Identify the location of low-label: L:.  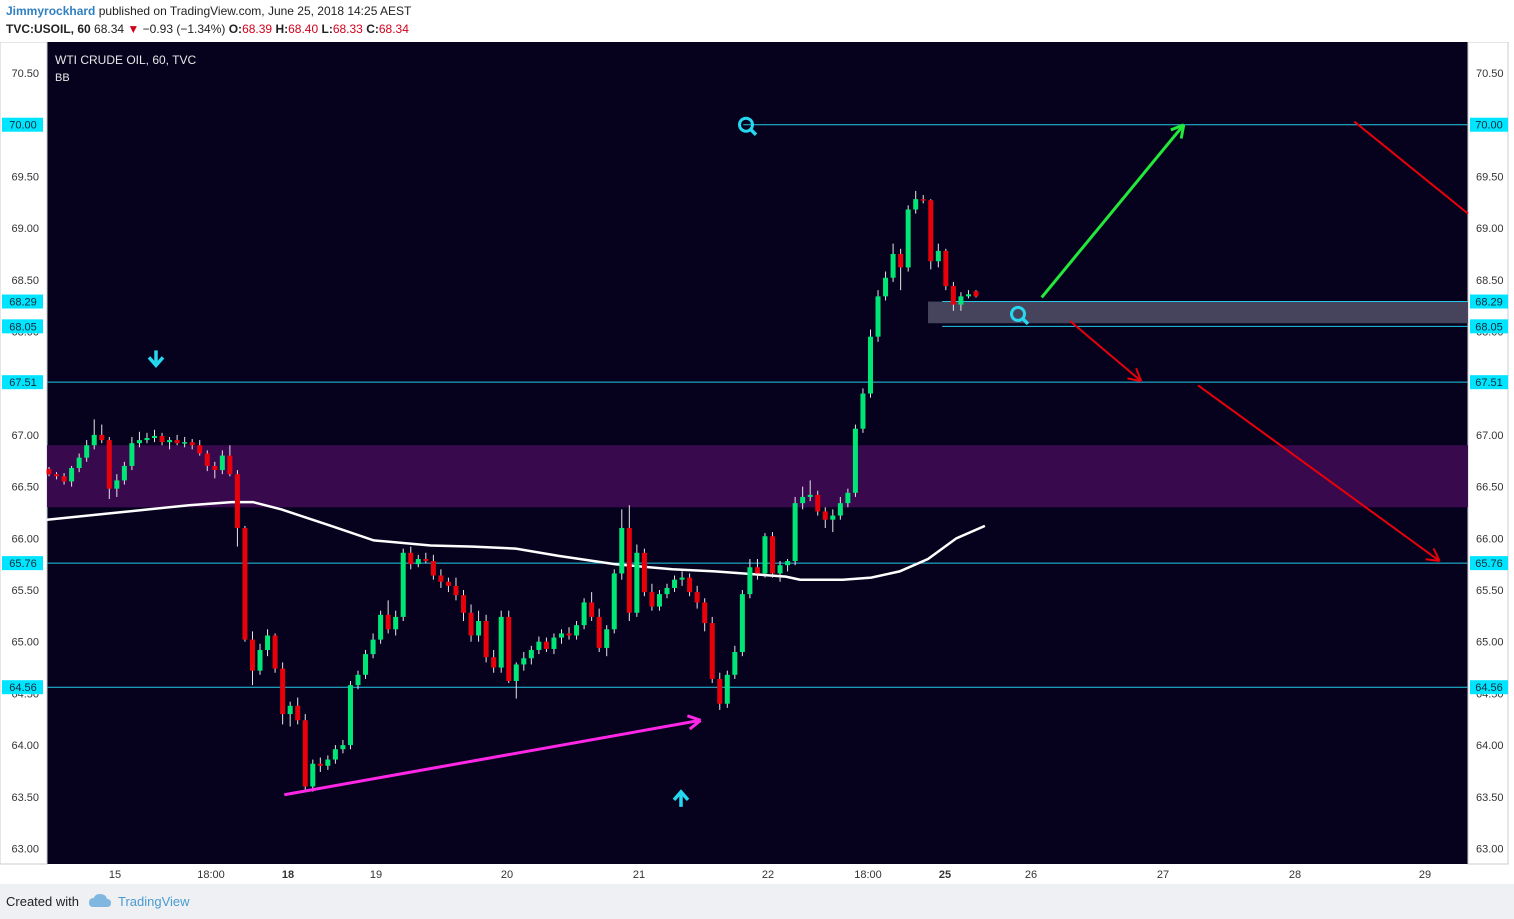
(327, 29).